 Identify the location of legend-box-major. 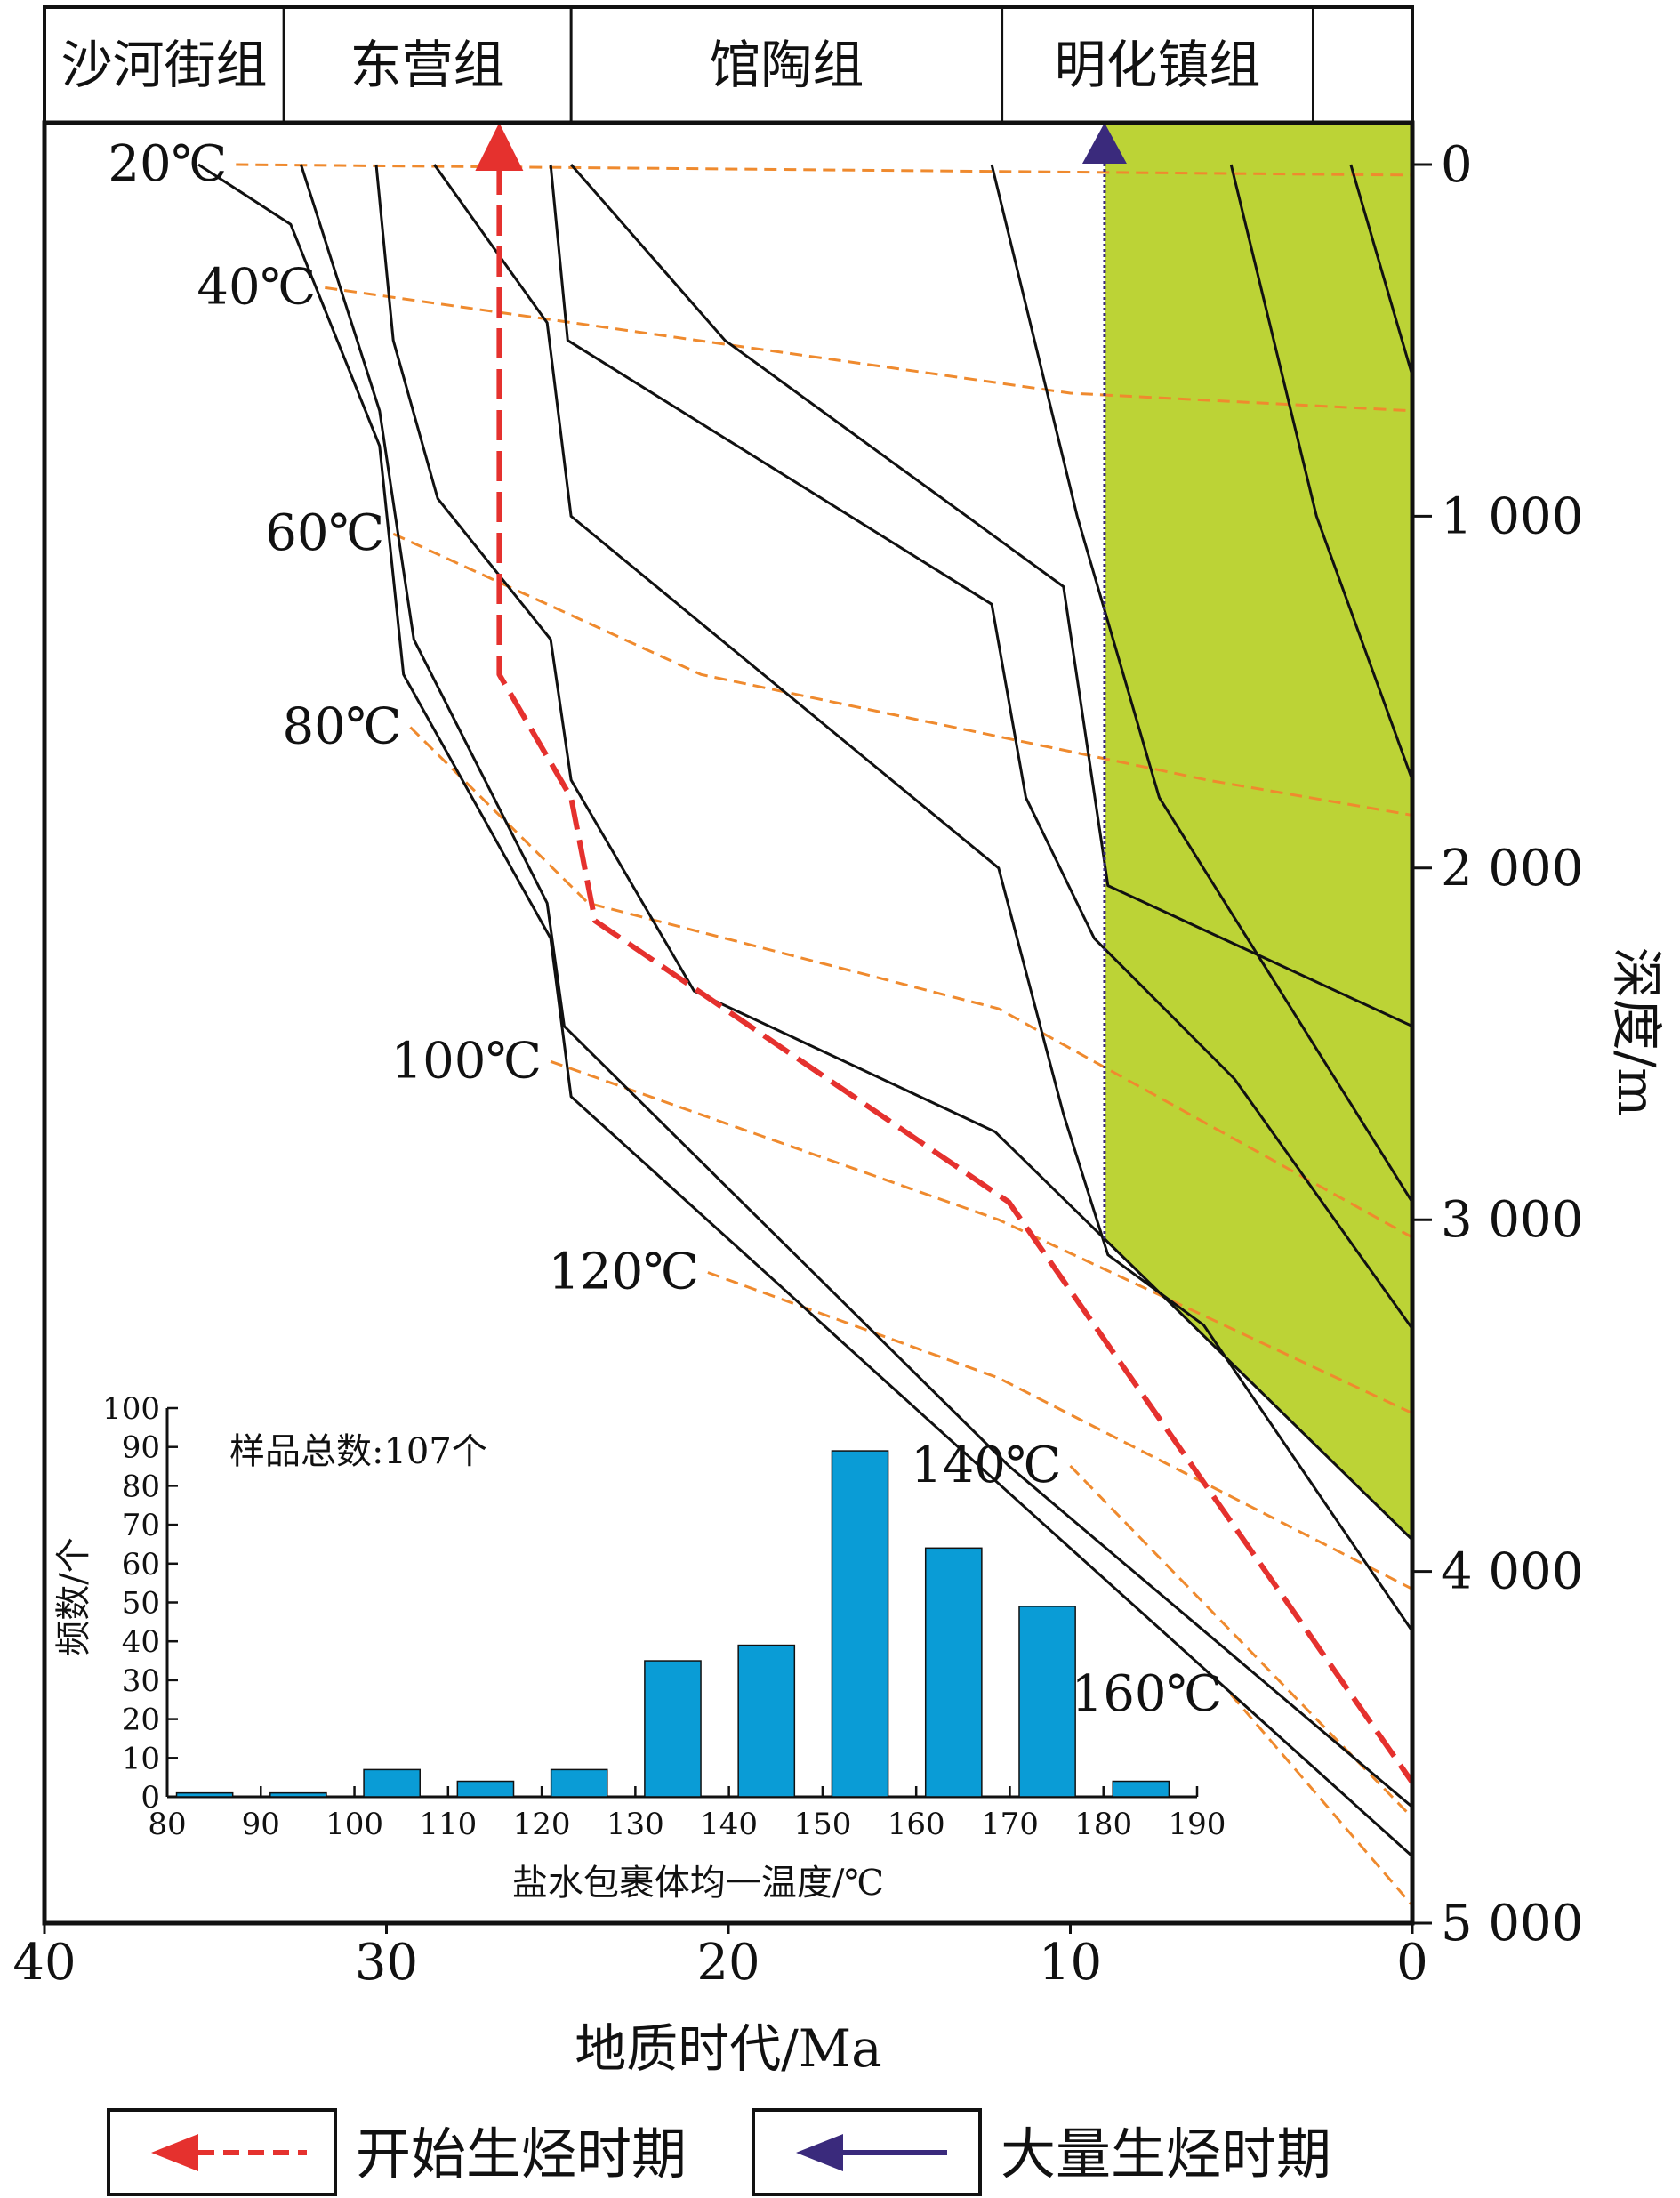
(867, 2152).